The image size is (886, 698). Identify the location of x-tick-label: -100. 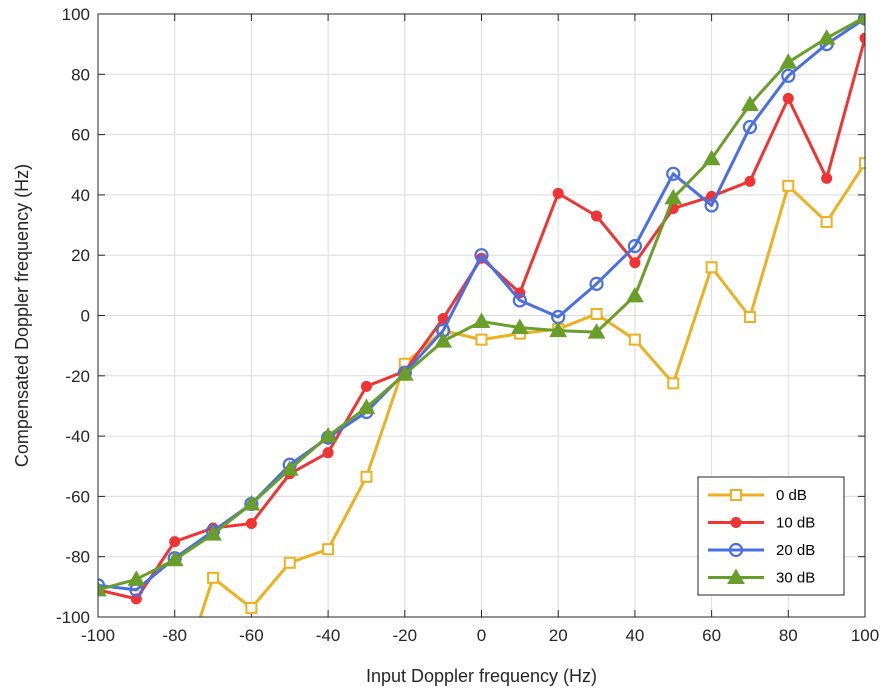
(98, 635).